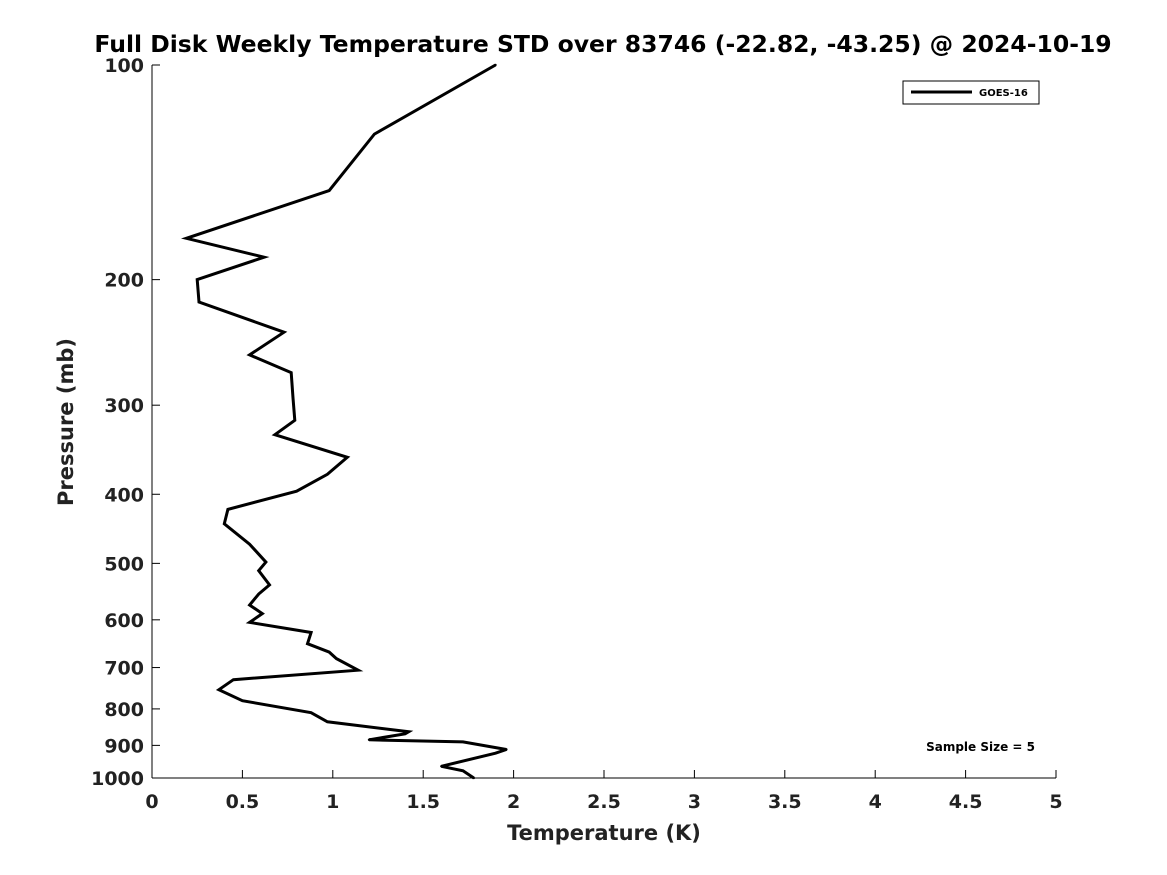  Describe the element at coordinates (124, 669) in the screenshot. I see `y-tick-label: 700` at that location.